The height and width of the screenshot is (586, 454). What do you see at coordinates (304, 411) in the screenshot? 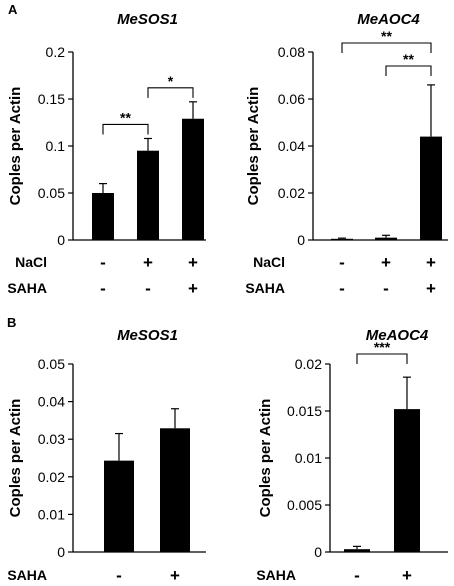
I see `y-tick-label: 0.015` at bounding box center [304, 411].